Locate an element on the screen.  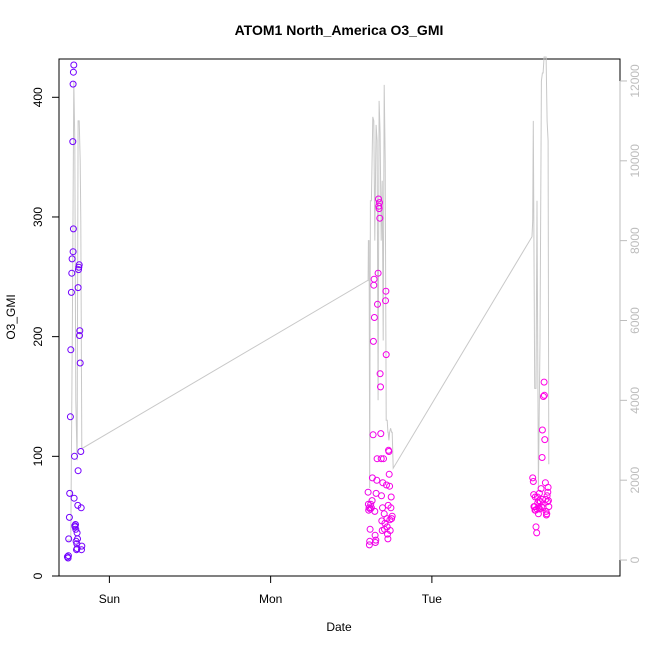
y2-tick-label: 10000 is located at coordinates (635, 161).